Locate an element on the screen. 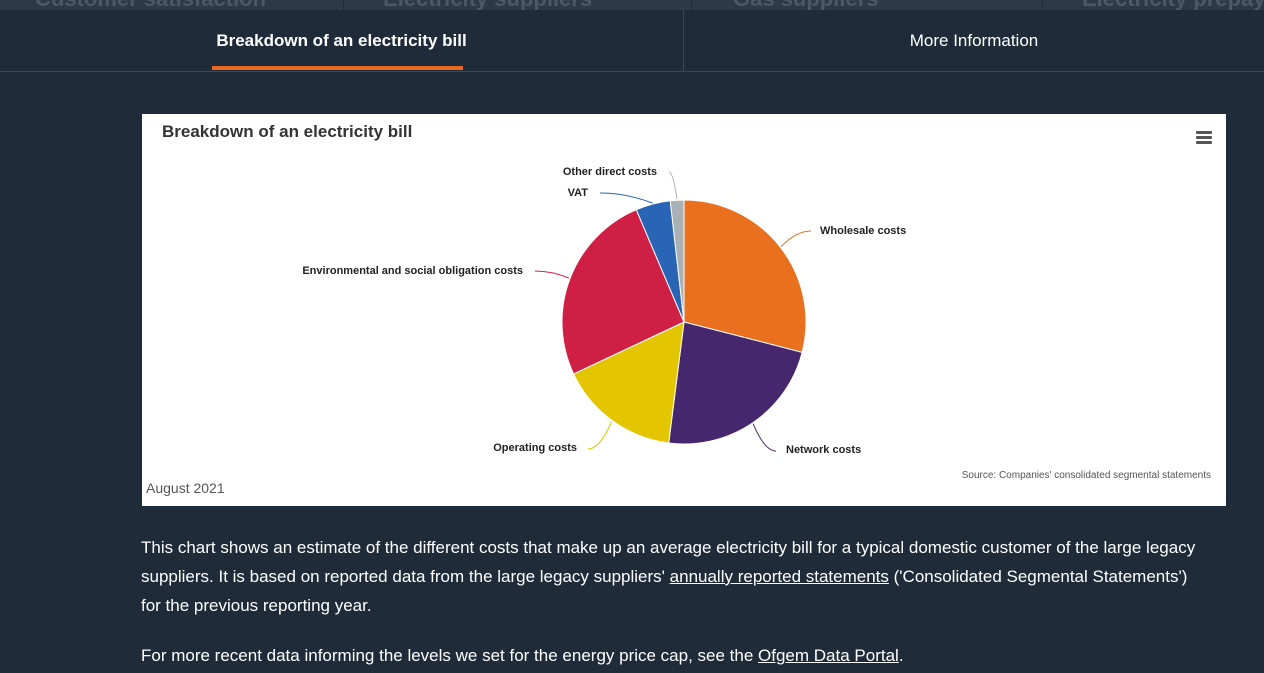 Image resolution: width=1264 pixels, height=673 pixels. connector-wholesale-costs is located at coordinates (796, 238).